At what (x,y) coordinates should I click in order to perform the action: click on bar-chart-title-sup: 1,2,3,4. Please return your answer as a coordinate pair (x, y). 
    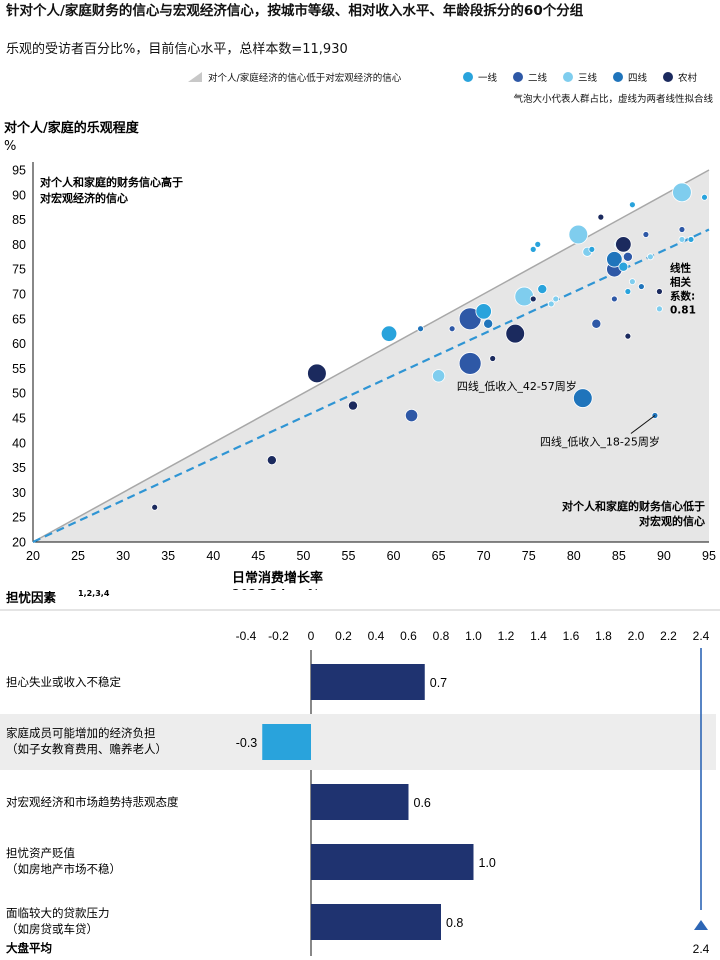
    Looking at the image, I should click on (94, 593).